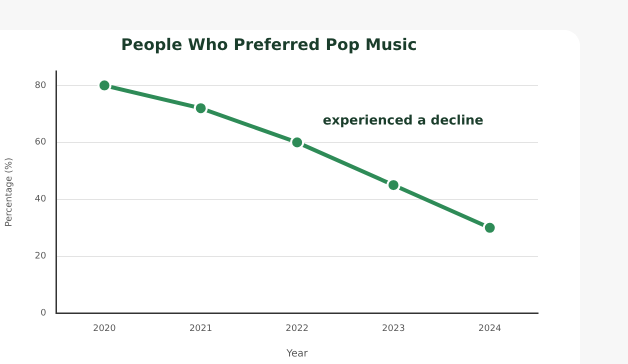  Describe the element at coordinates (40, 199) in the screenshot. I see `y-tick-label: 40` at that location.